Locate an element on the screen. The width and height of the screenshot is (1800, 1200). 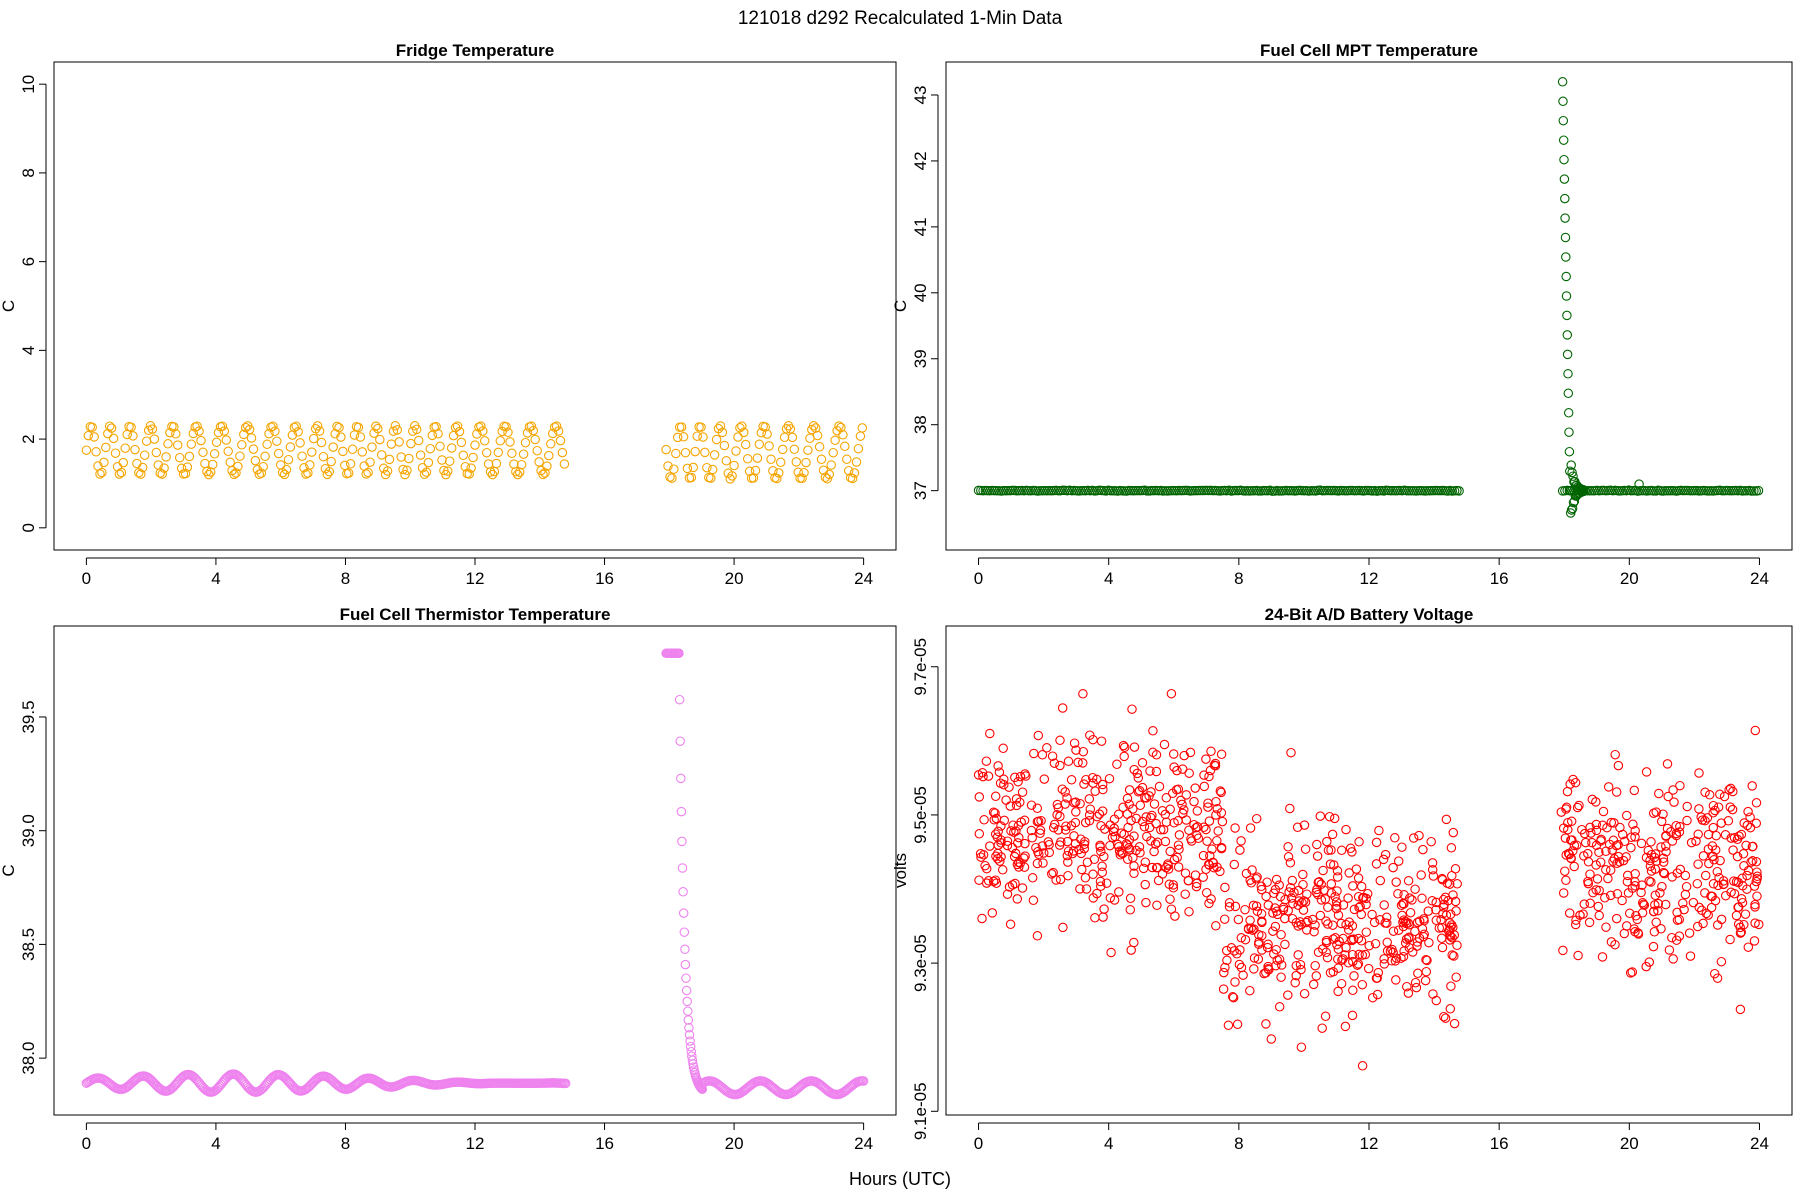
figure-x-axis-label: Hours (UTC) is located at coordinates (900, 1179).